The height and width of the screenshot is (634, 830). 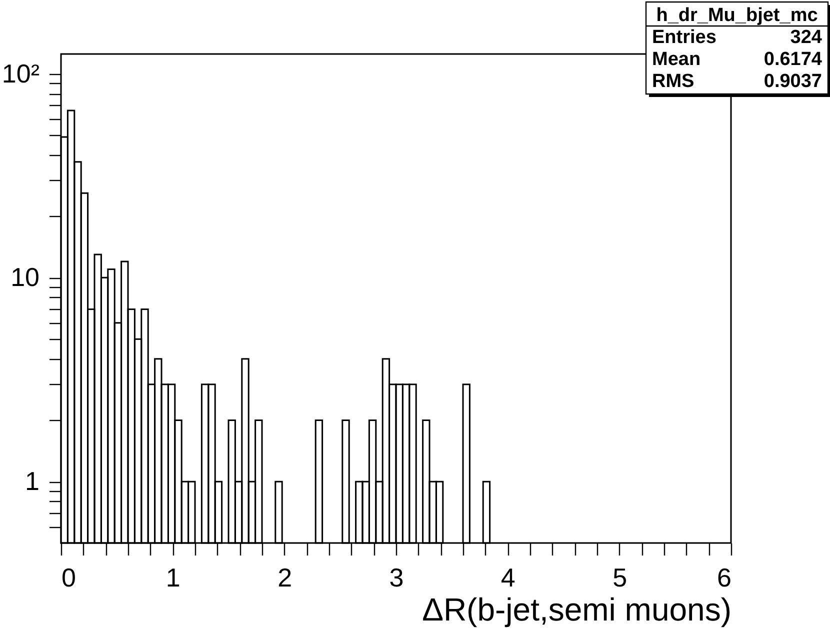 I want to click on text: Mean 0.6174, so click(x=737, y=59).